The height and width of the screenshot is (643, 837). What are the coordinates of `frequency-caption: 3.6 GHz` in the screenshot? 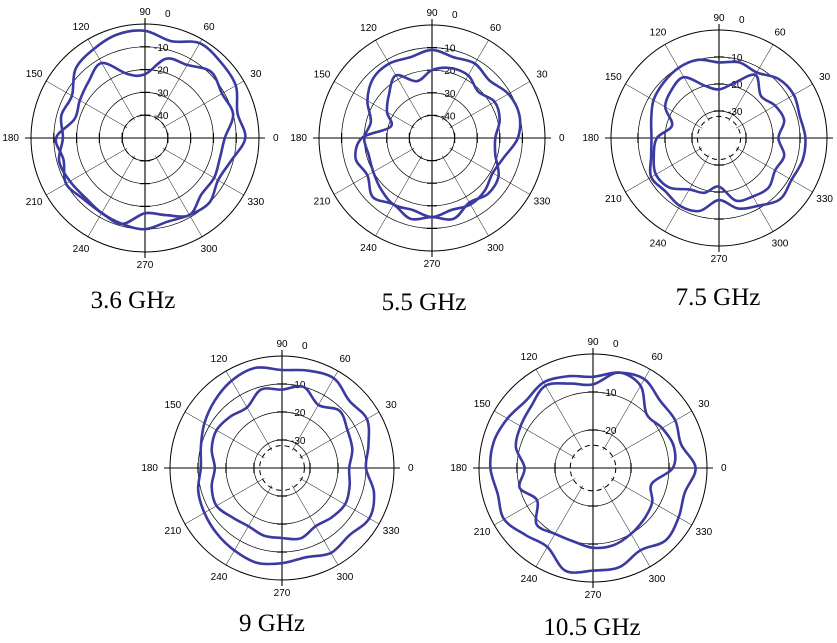 It's located at (133, 300).